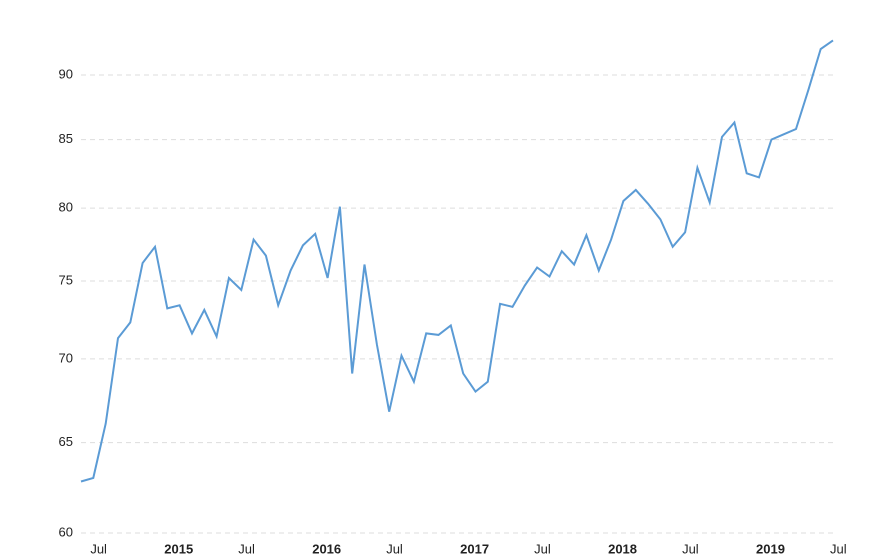 The width and height of the screenshot is (888, 560). I want to click on y-tick-label: 60, so click(66, 531).